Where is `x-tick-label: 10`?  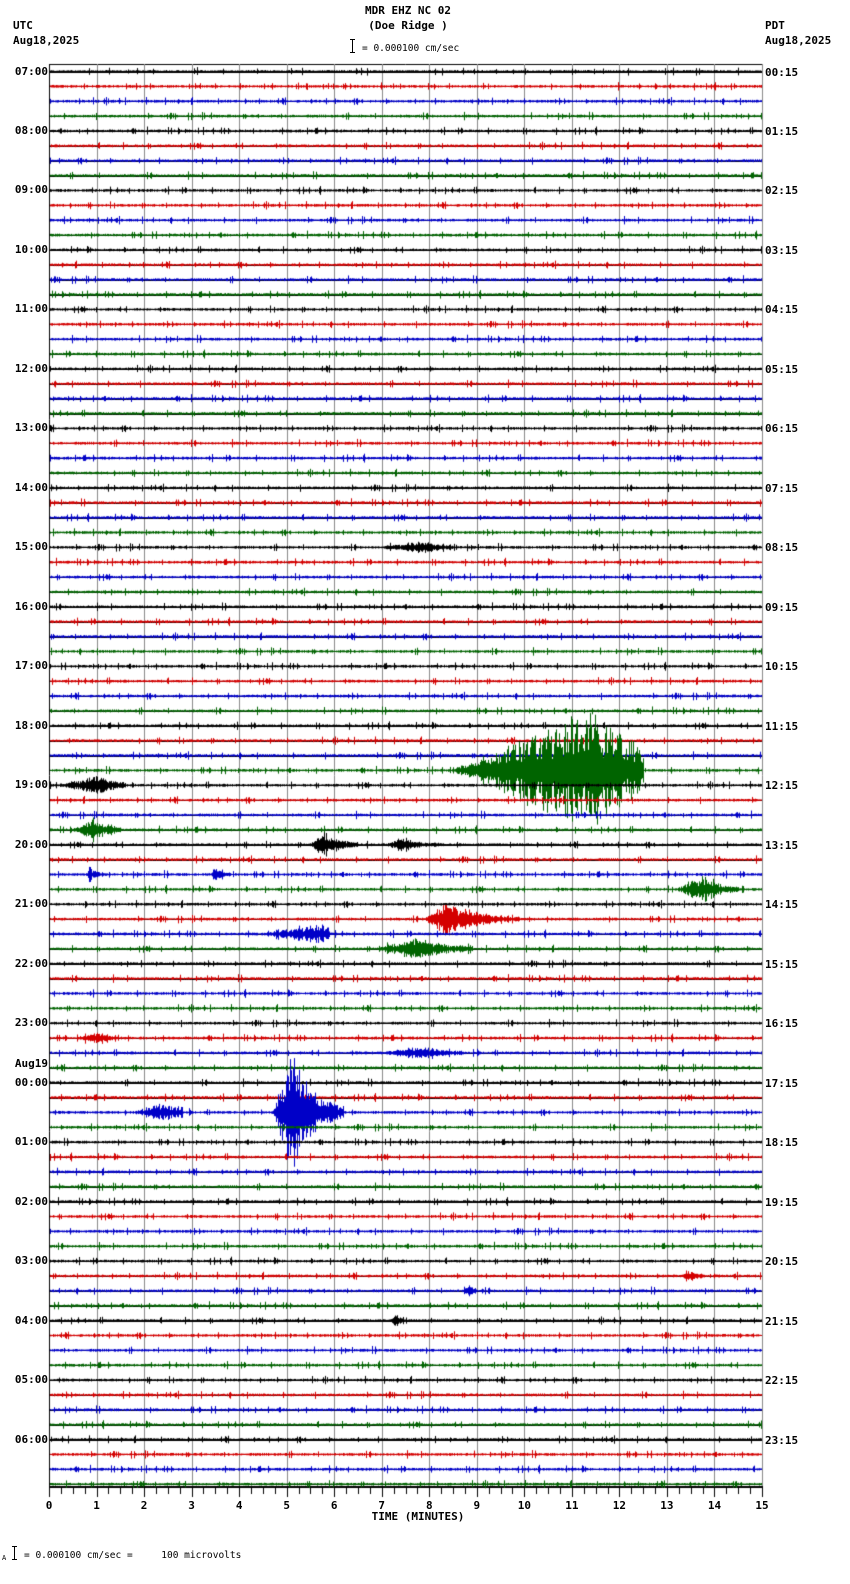
x-tick-label: 10 is located at coordinates (524, 1505).